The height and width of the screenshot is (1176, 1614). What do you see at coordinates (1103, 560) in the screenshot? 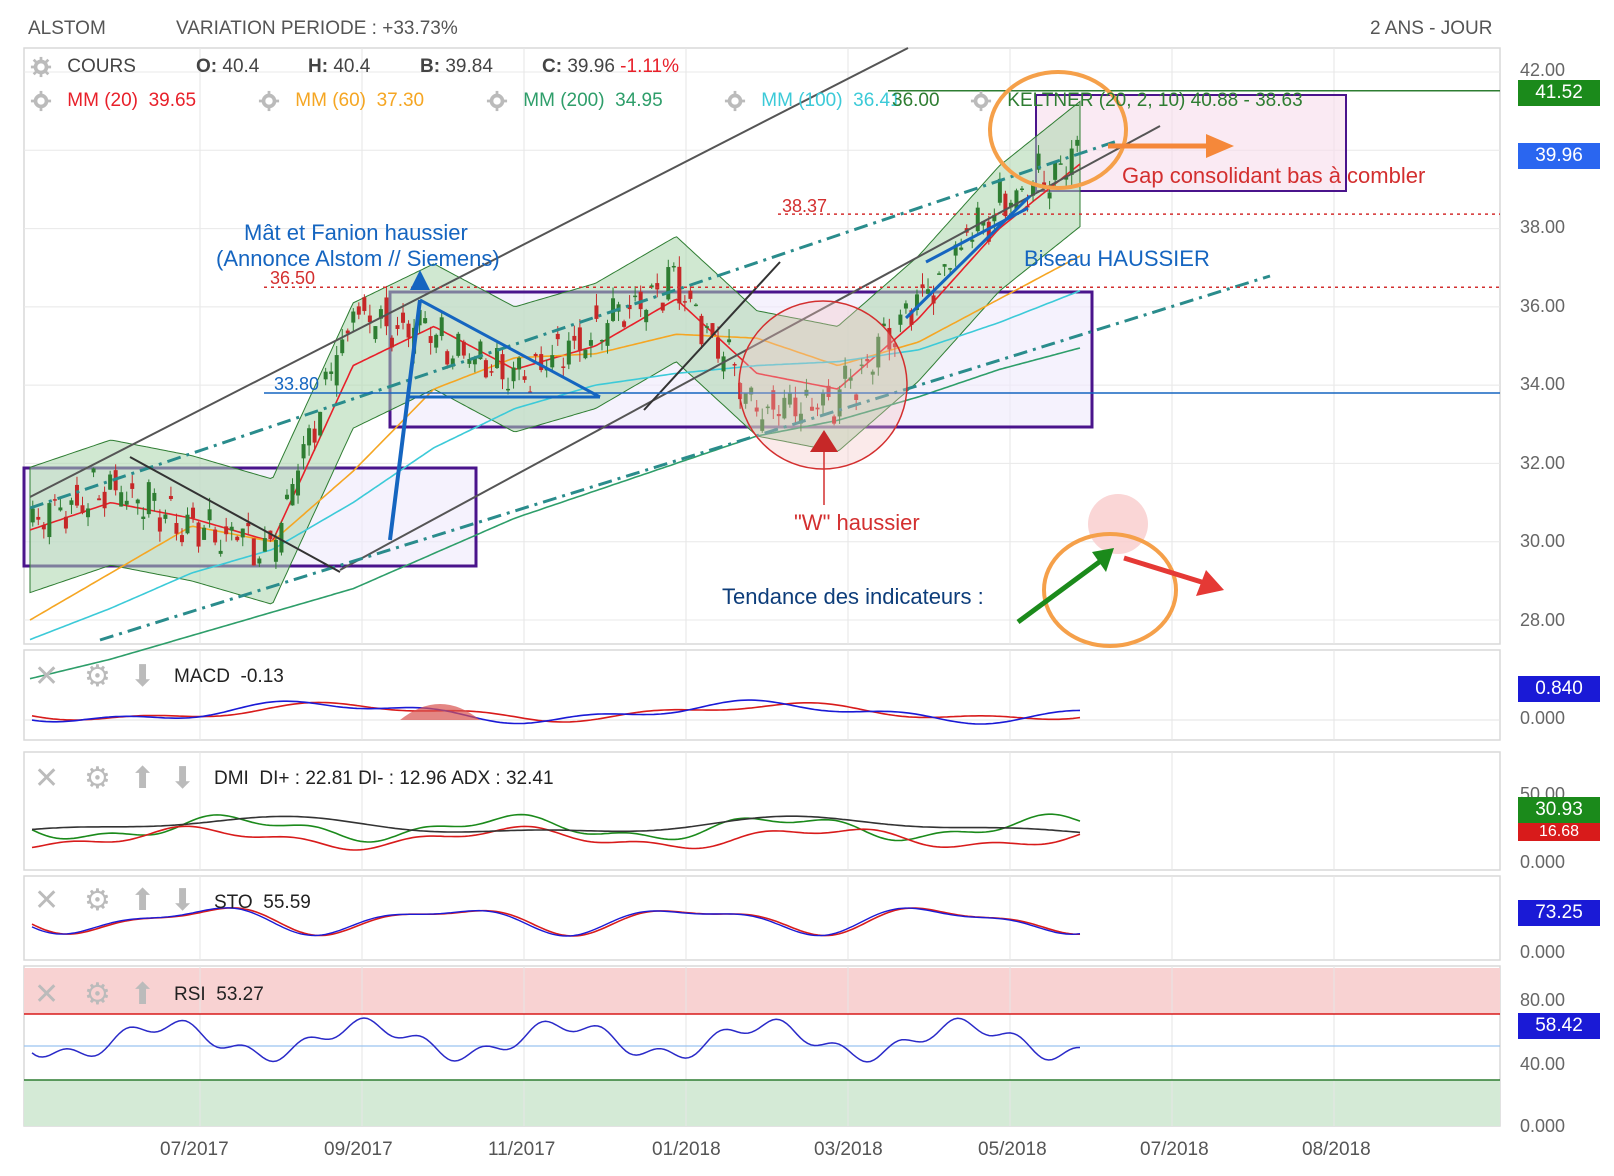
I see `trend-up-arrow-head` at bounding box center [1103, 560].